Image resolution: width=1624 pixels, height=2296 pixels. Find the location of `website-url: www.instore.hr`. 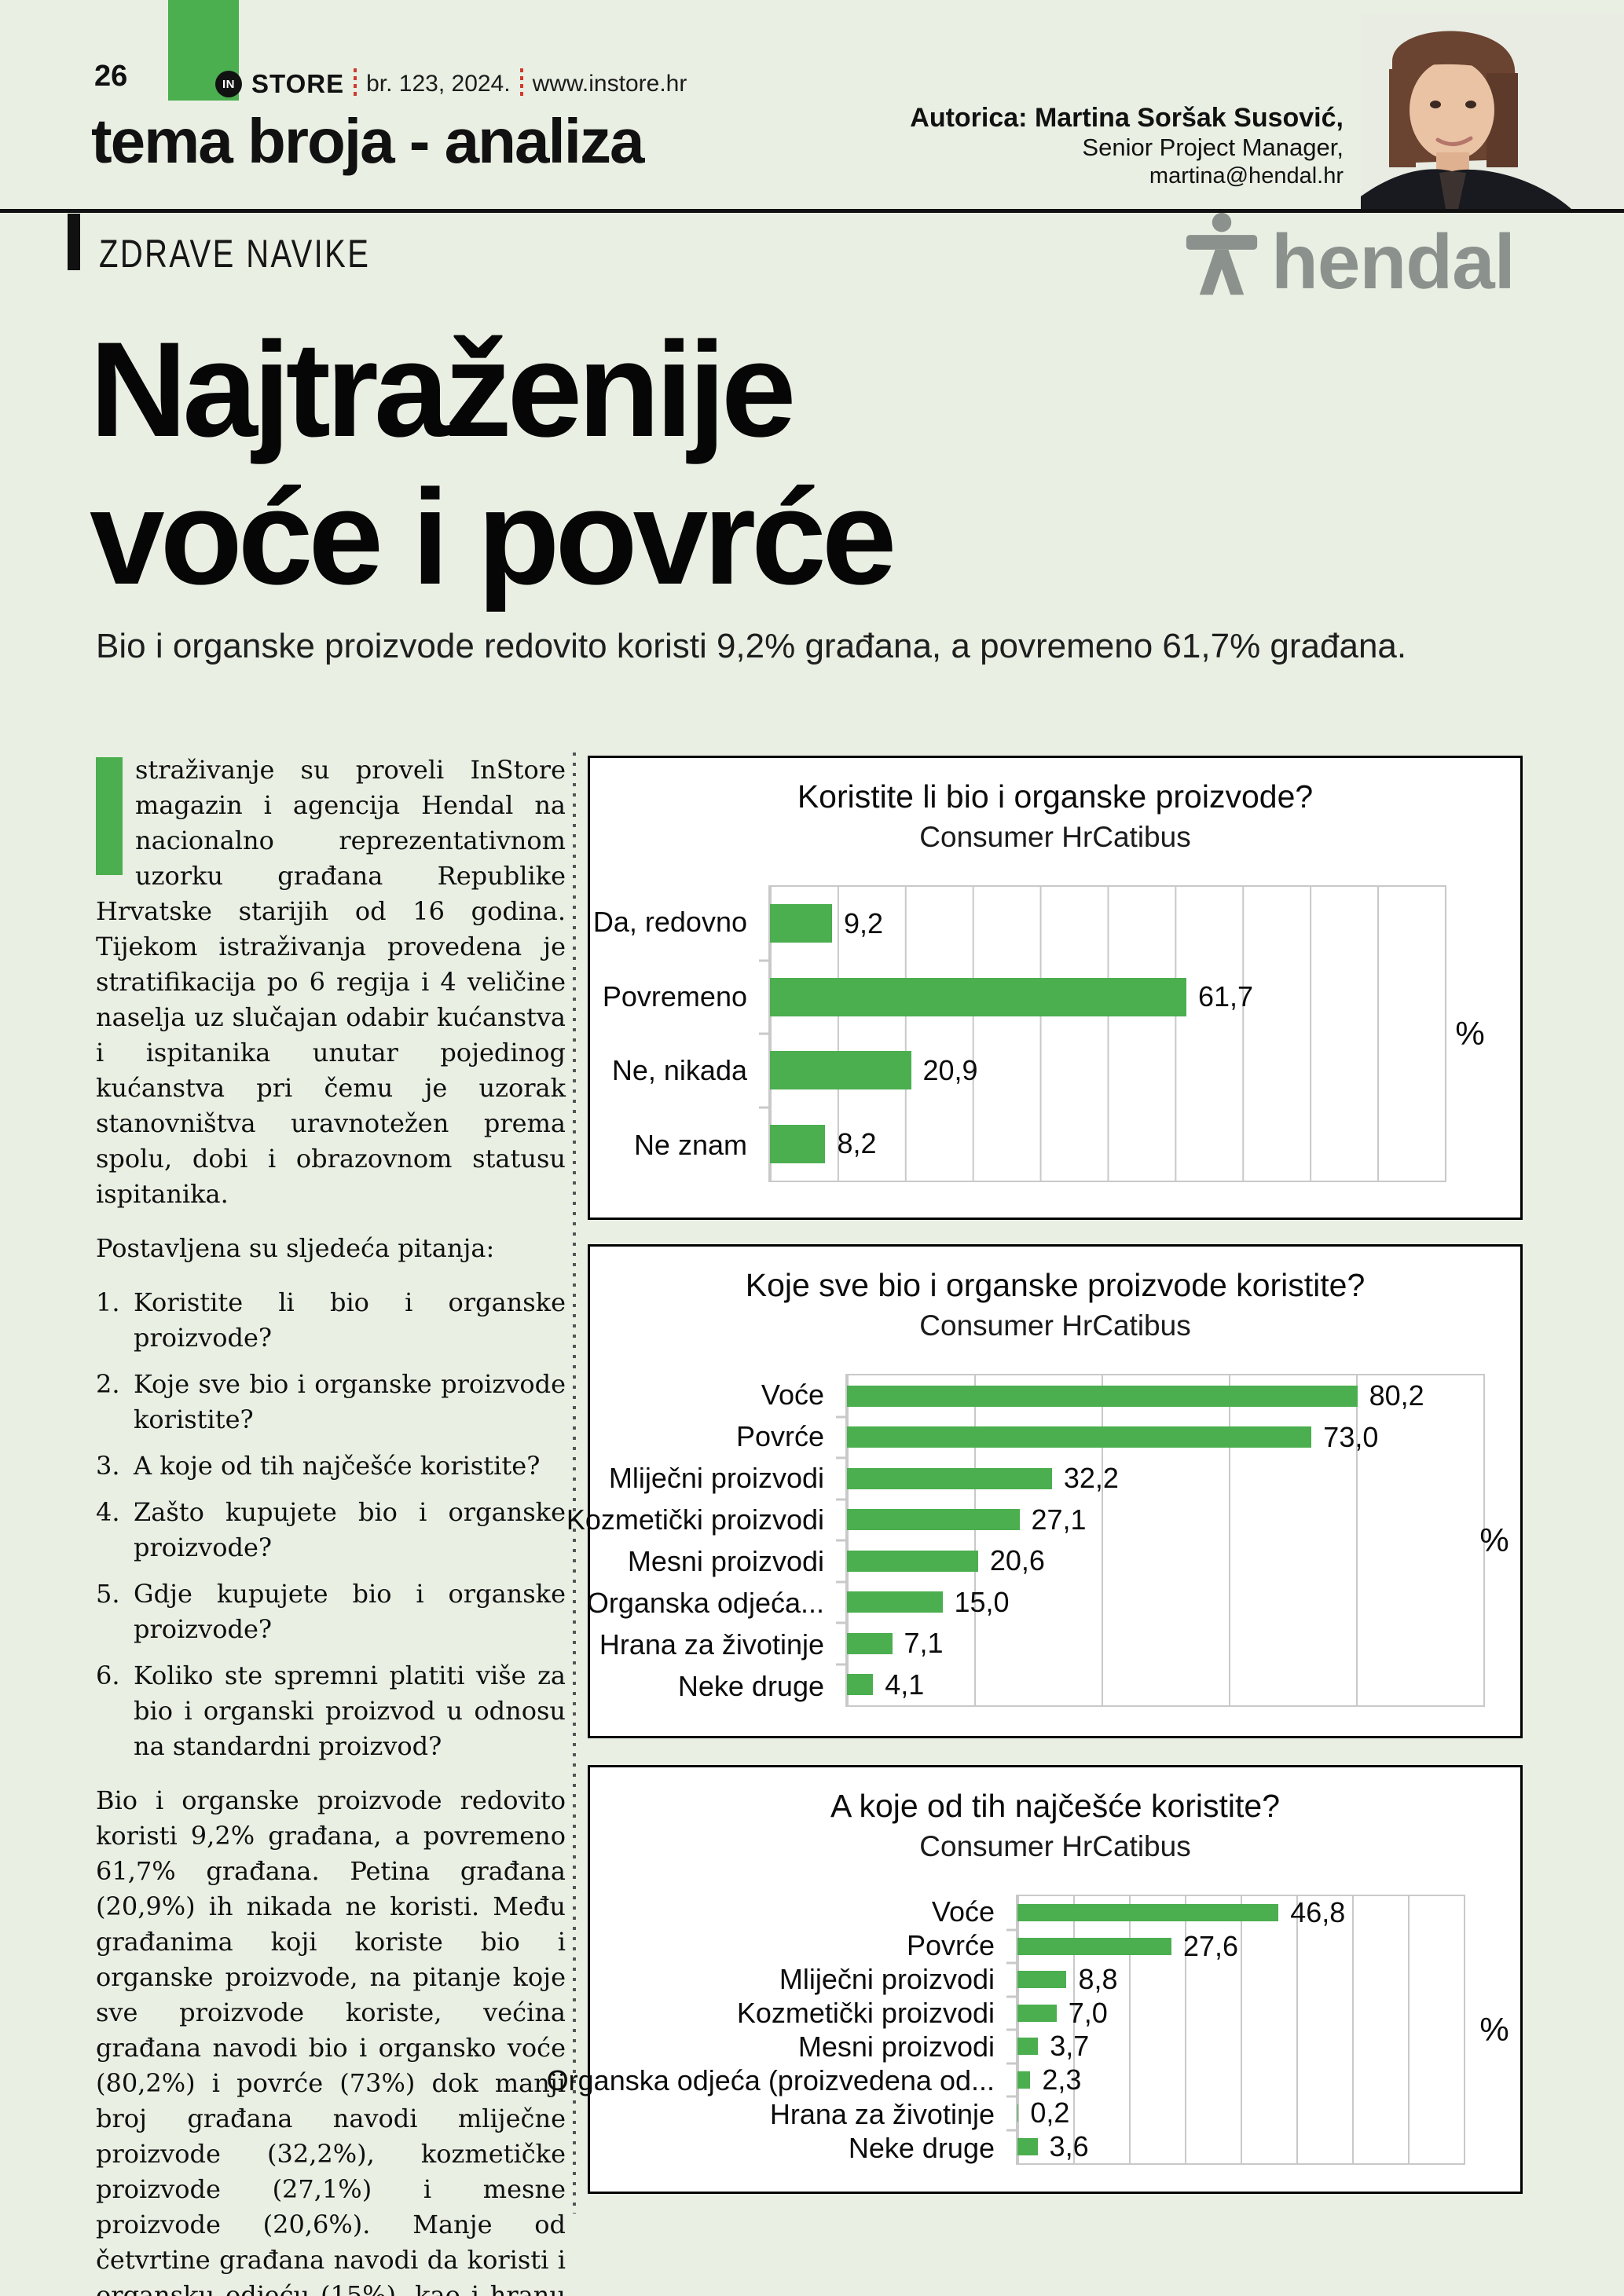

website-url: www.instore.hr is located at coordinates (610, 84).